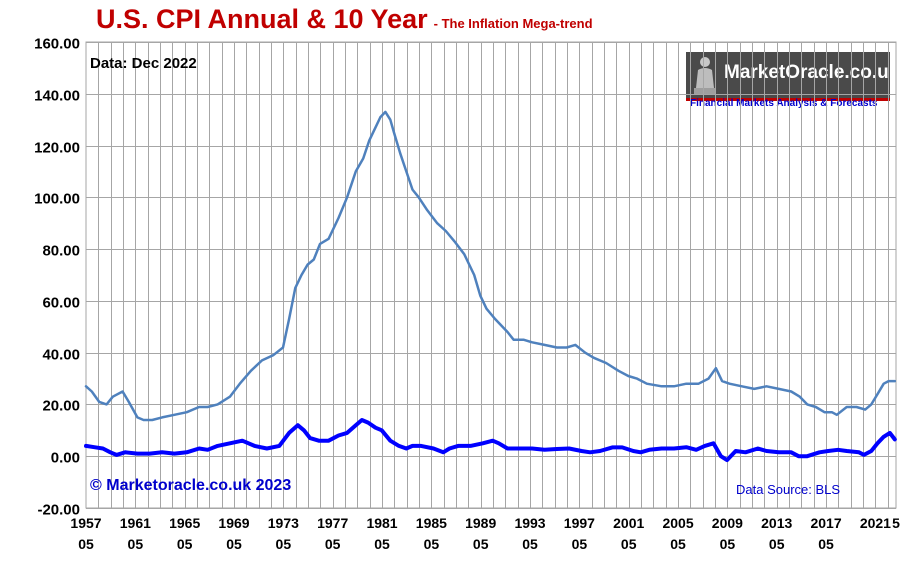 The image size is (920, 561). I want to click on y-tick-label: 20.00, so click(61, 406).